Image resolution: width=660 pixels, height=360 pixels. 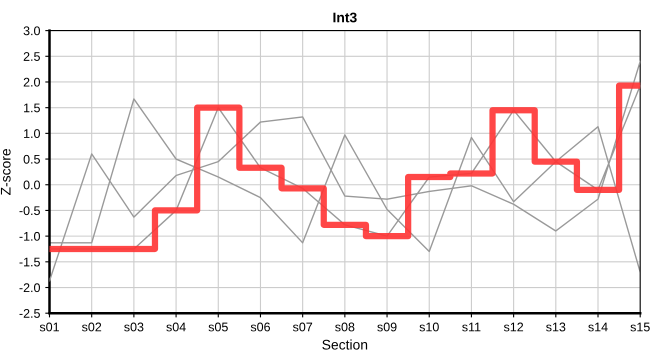 What do you see at coordinates (5, 171) in the screenshot?
I see `y-axis-title: Z-score` at bounding box center [5, 171].